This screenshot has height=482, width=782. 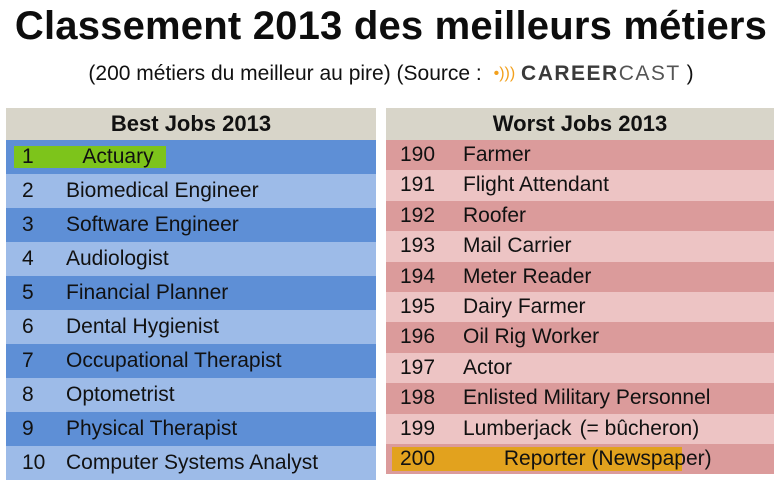 What do you see at coordinates (649, 73) in the screenshot?
I see `brand-part2: CAST` at bounding box center [649, 73].